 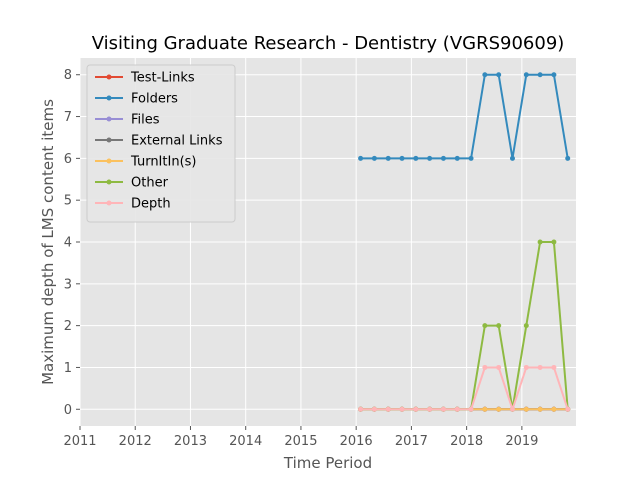 I want to click on x-tick-label: 2012, so click(x=135, y=441).